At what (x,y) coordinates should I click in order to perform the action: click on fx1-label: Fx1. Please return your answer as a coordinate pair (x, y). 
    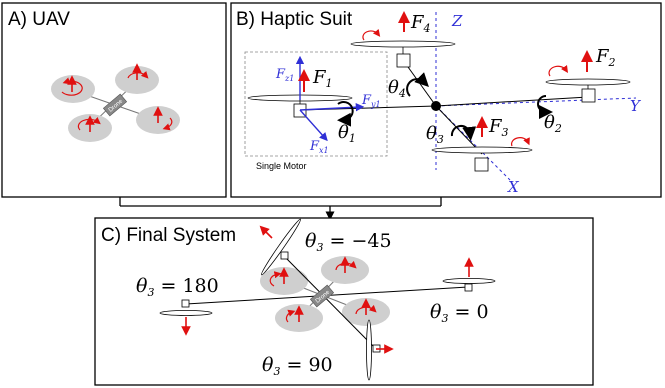
    Looking at the image, I should click on (319, 147).